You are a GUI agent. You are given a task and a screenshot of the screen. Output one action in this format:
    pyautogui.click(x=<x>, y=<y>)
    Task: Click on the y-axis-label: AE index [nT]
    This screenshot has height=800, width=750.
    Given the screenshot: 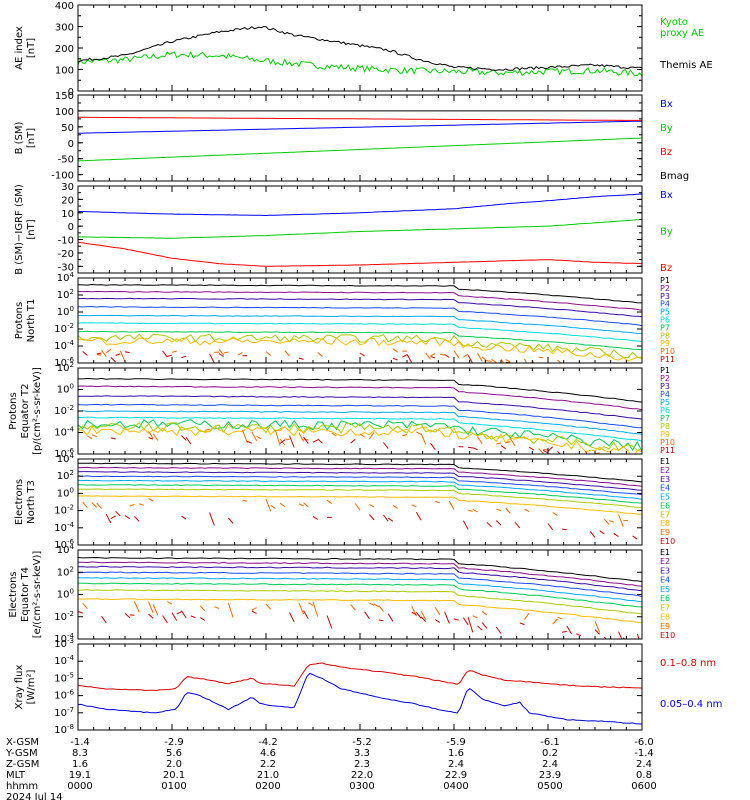 What is the action you would take?
    pyautogui.click(x=25, y=48)
    